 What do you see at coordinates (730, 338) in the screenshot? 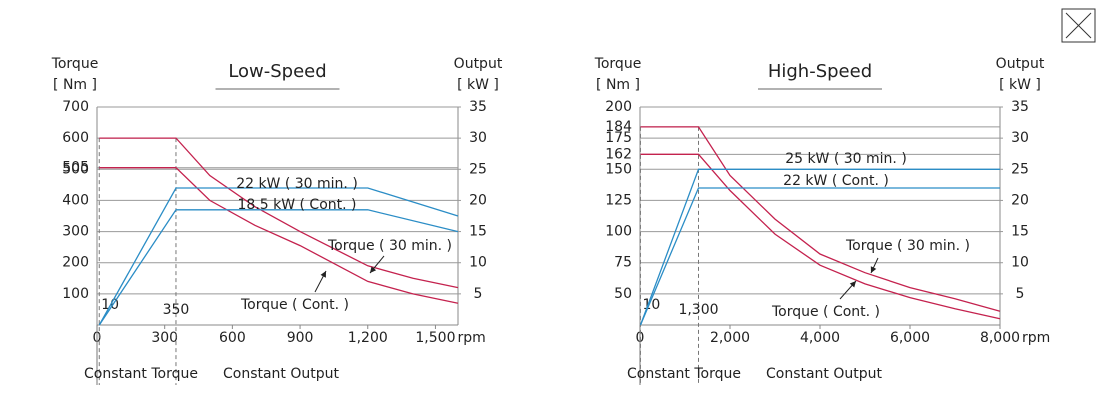
I see `x-tick-label: 2,000` at bounding box center [730, 338].